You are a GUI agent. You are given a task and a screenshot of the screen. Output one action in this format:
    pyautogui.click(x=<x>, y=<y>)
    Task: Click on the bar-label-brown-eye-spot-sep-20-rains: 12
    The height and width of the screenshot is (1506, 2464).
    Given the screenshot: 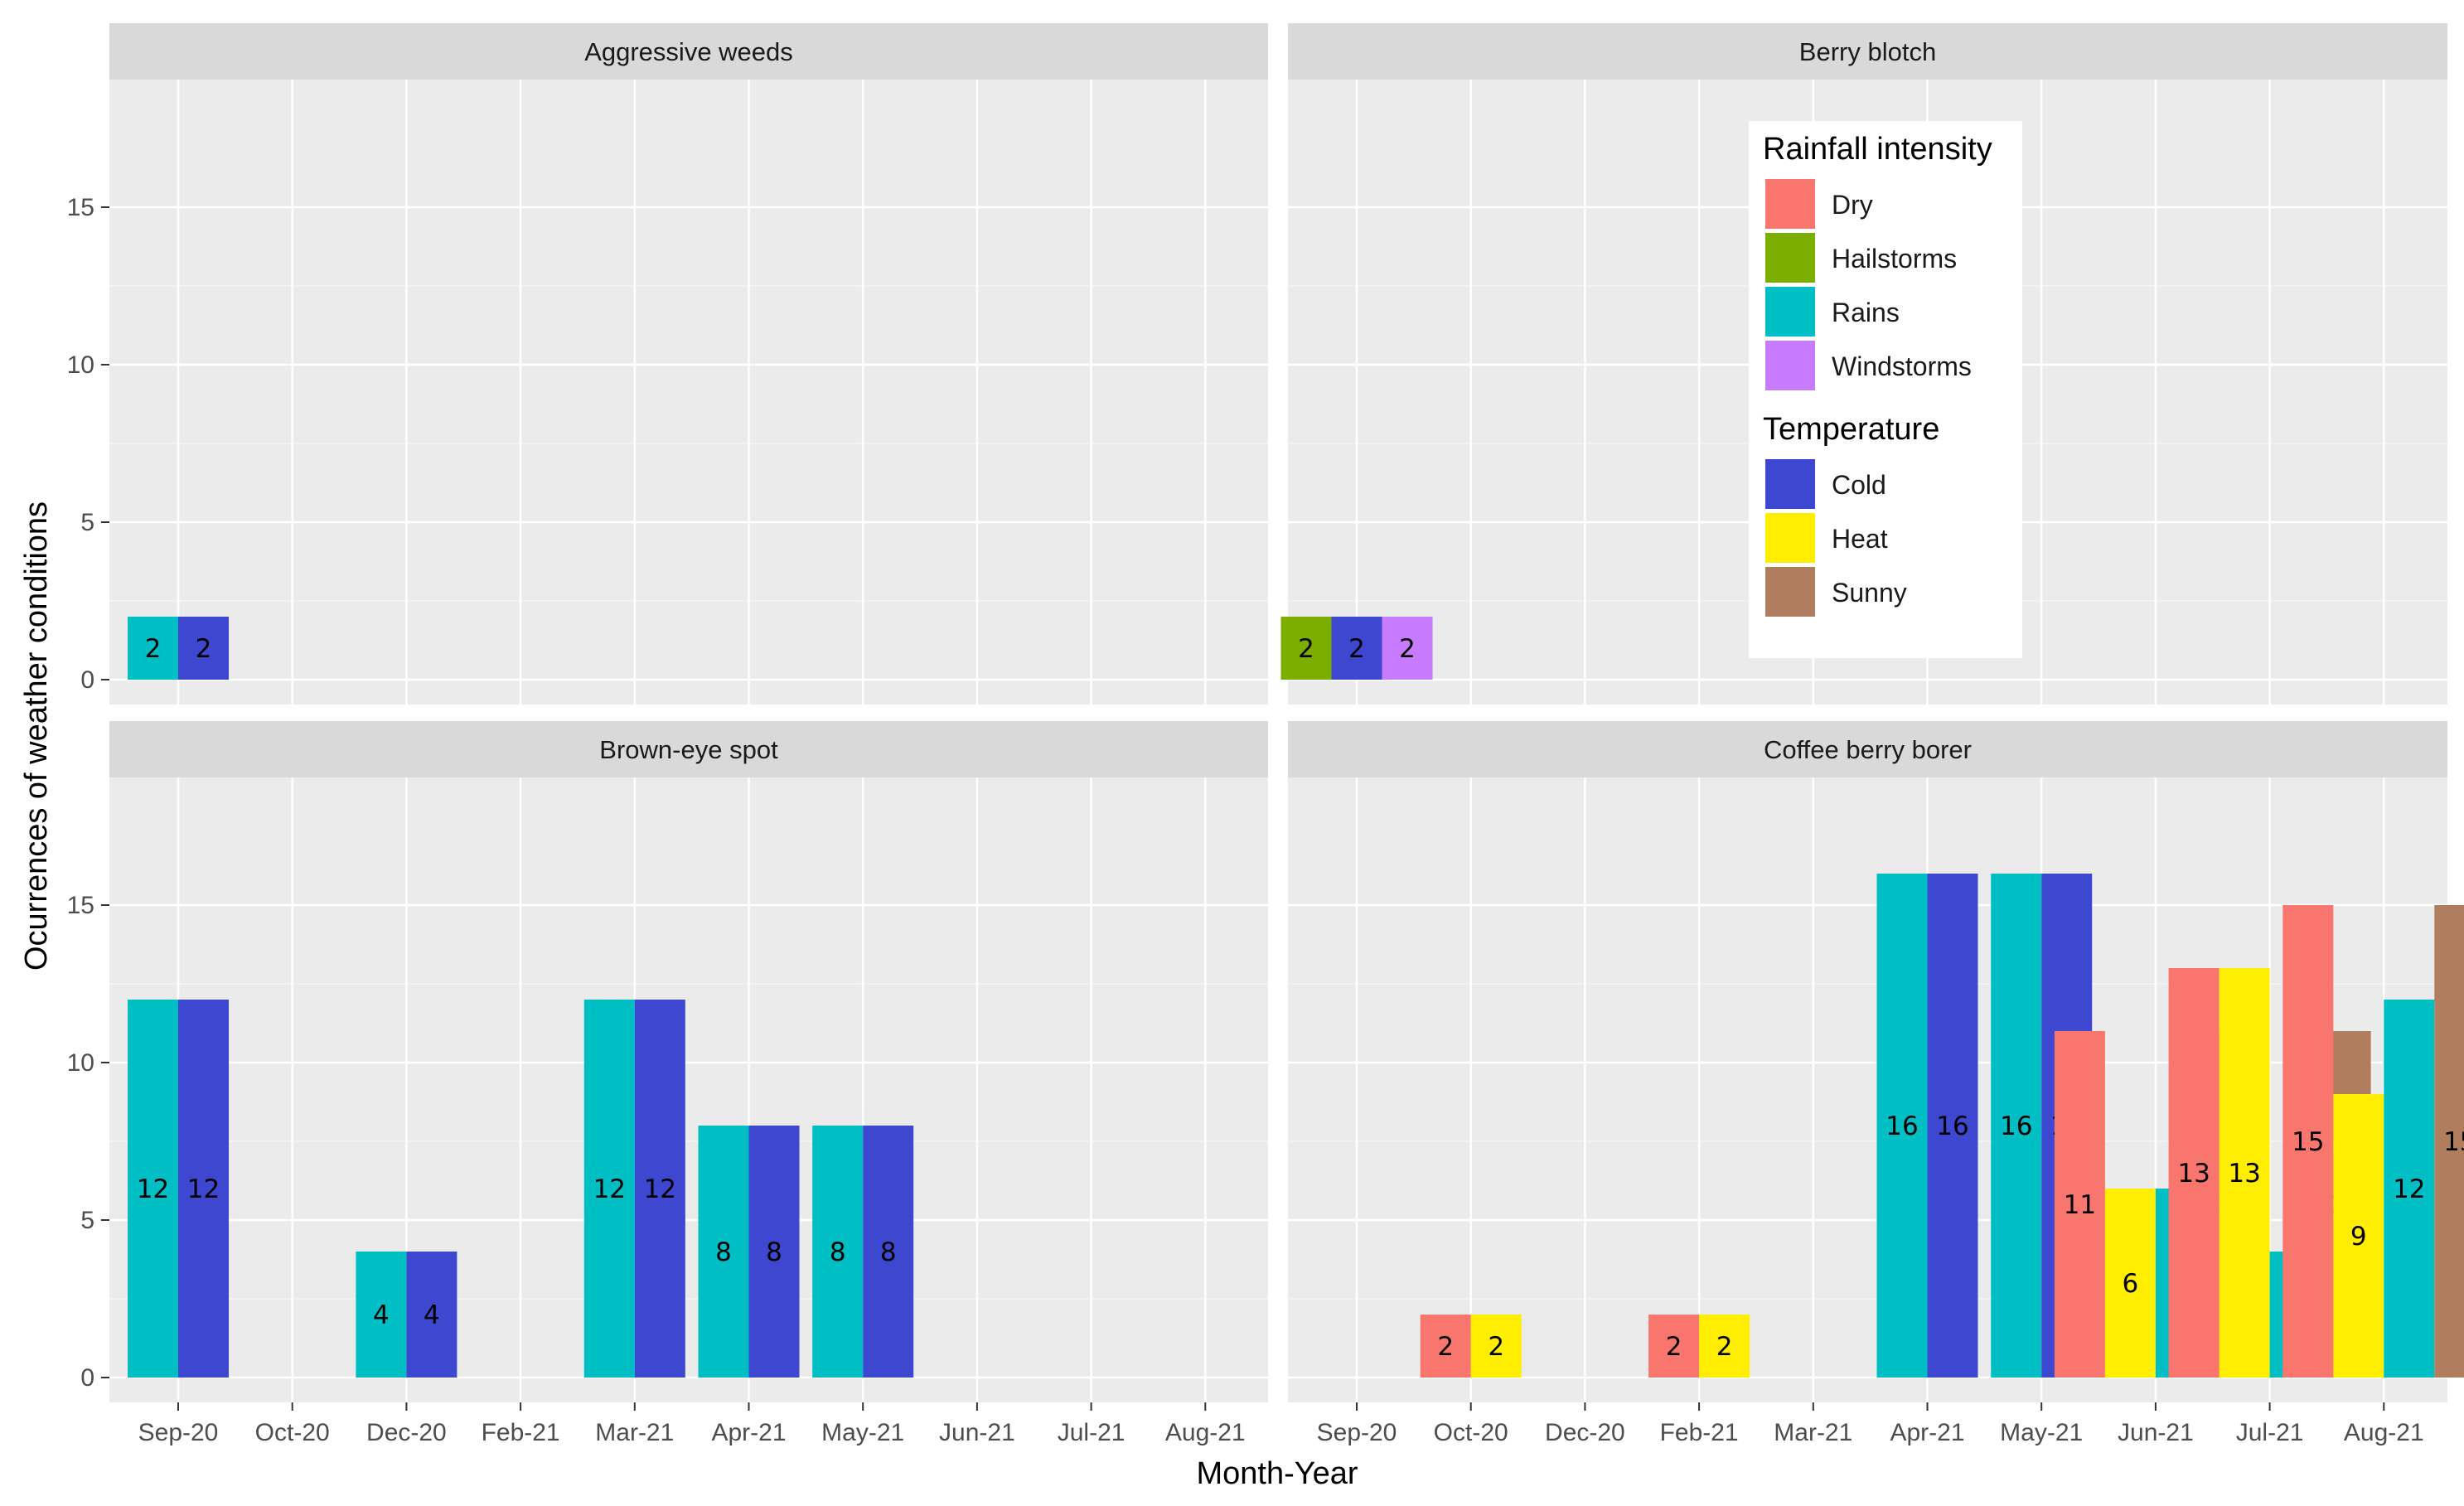 What is the action you would take?
    pyautogui.click(x=153, y=1189)
    